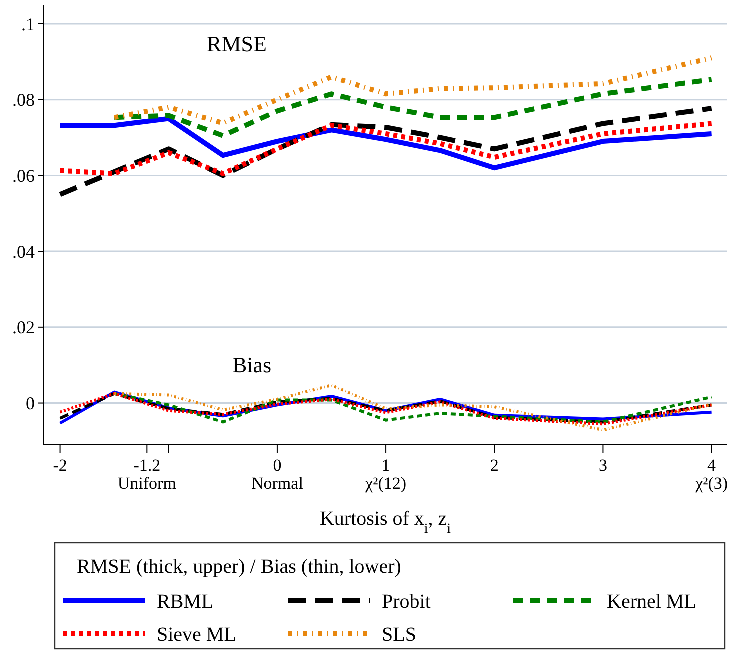 The height and width of the screenshot is (651, 731). Describe the element at coordinates (196, 635) in the screenshot. I see `legend-label: Sieve ML` at that location.